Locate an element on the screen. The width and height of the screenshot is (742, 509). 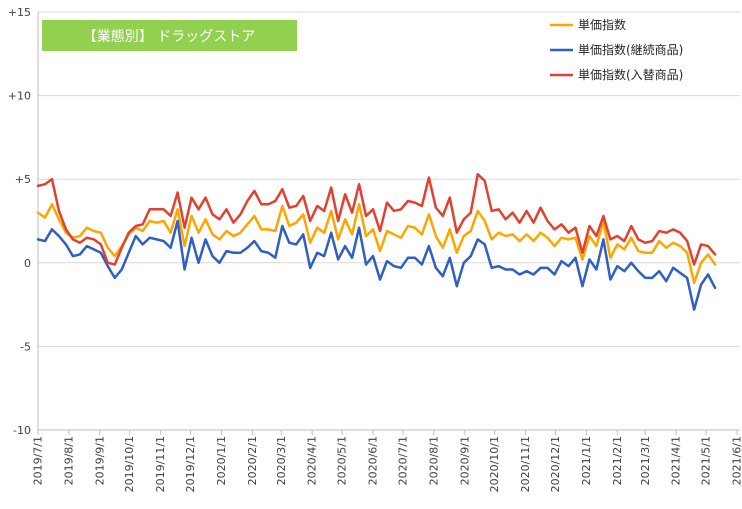
x-tick-label: 2020/9/1 is located at coordinates (464, 460).